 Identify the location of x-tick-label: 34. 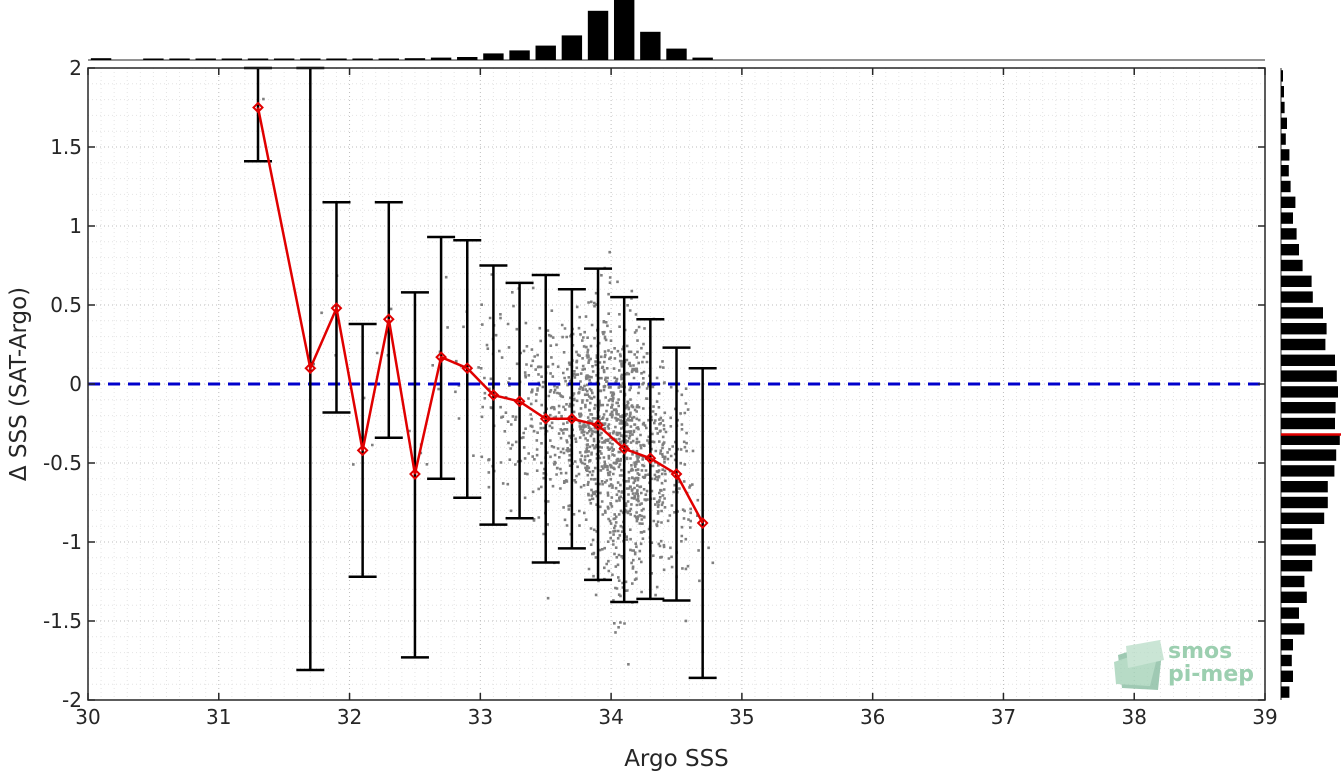
(610, 717).